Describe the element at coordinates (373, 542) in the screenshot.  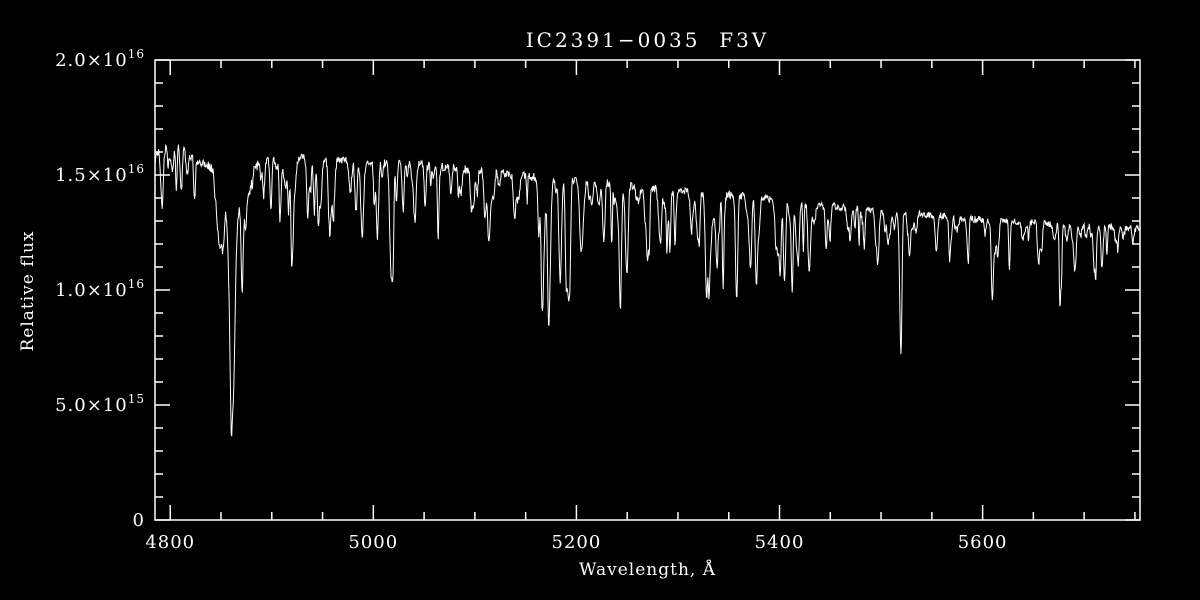
I see `x-tick-label: 5000` at that location.